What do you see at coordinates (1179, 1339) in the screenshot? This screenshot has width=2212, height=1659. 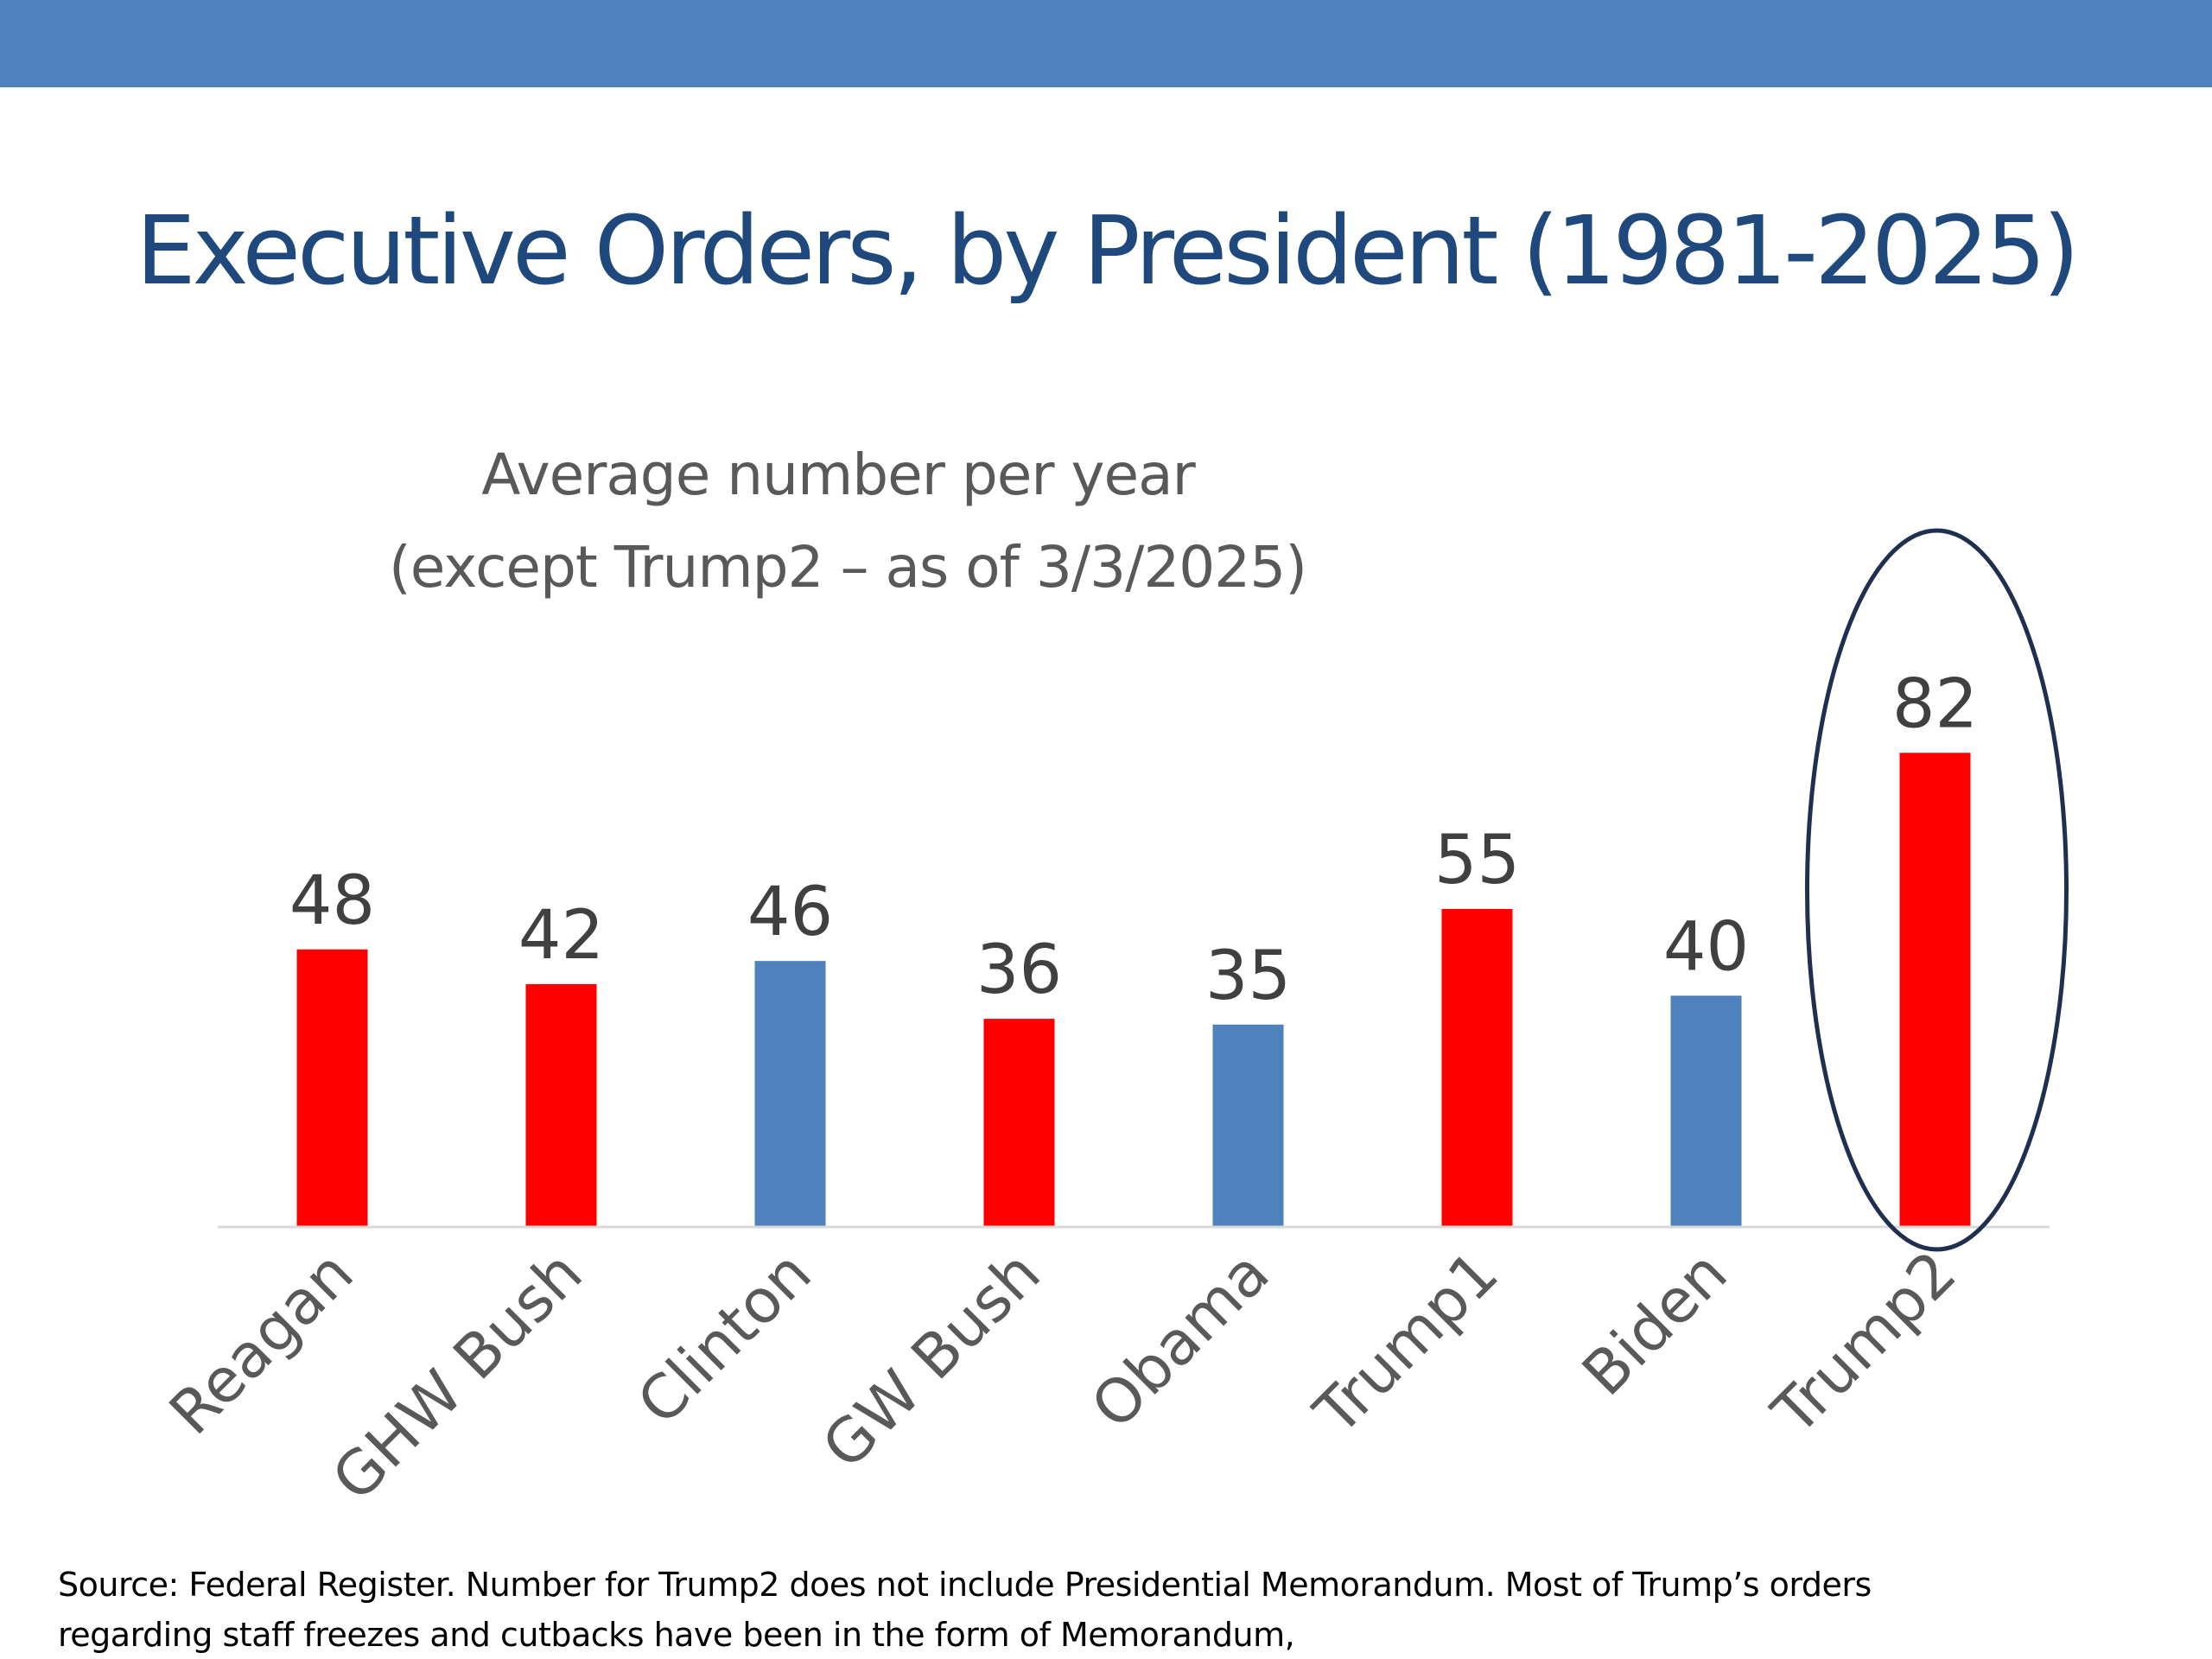 I see `x-tick-label: Obama` at bounding box center [1179, 1339].